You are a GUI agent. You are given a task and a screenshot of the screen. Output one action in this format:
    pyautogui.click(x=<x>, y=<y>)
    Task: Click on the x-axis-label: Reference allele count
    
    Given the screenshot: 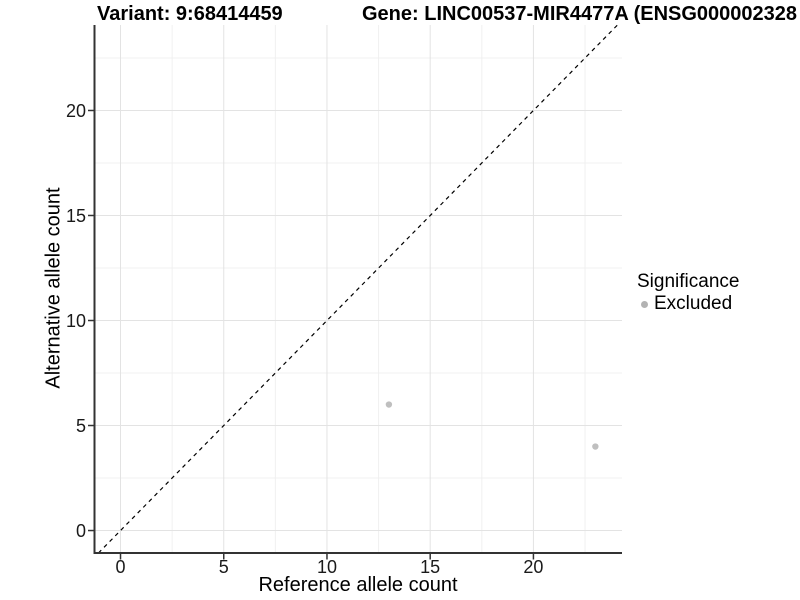 What is the action you would take?
    pyautogui.click(x=358, y=585)
    